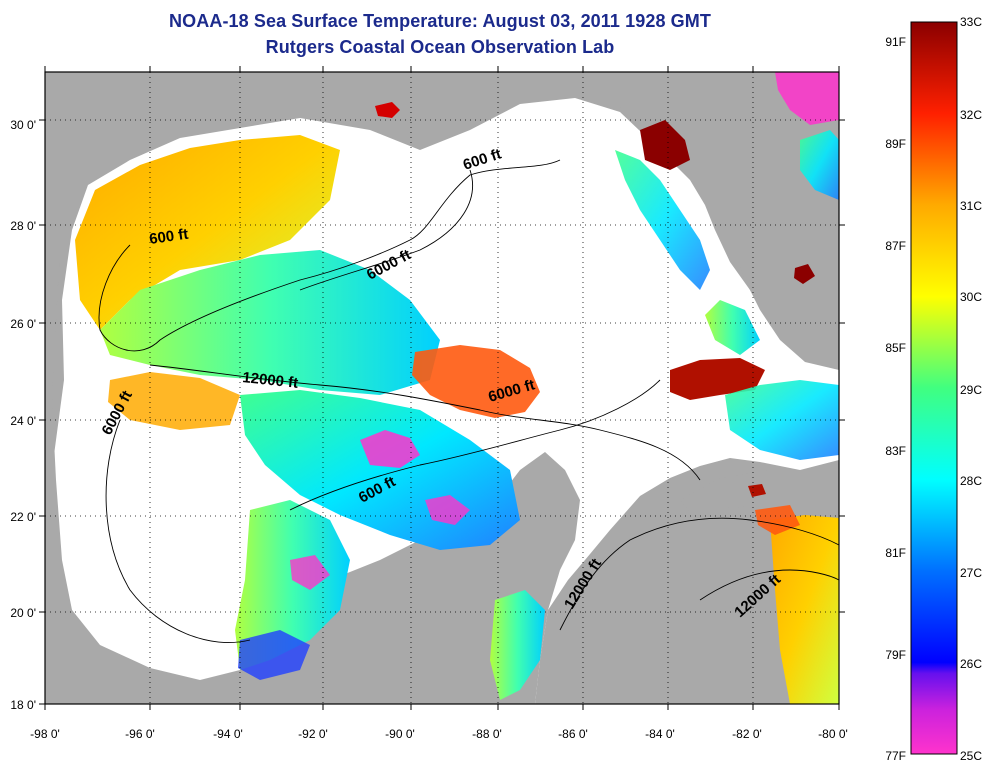 This screenshot has height=770, width=992. What do you see at coordinates (140, 734) in the screenshot?
I see `lon-label: -96 0'` at bounding box center [140, 734].